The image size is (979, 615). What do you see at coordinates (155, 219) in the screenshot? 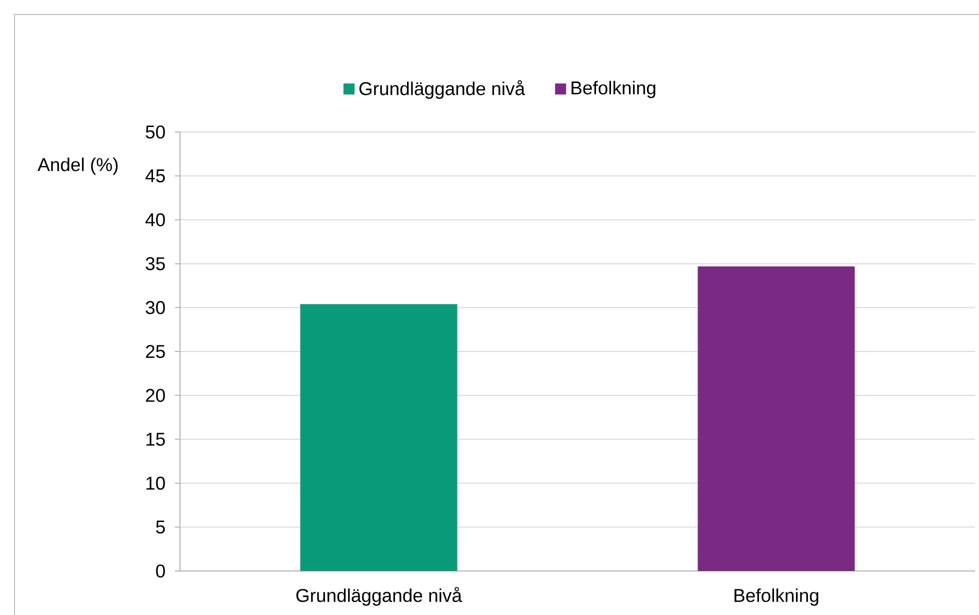
I see `y-tick-label: 40` at bounding box center [155, 219].